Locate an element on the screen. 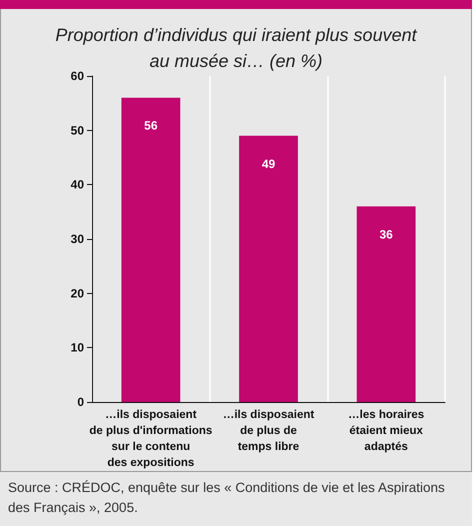 The width and height of the screenshot is (475, 528). data-label: 56 is located at coordinates (151, 125).